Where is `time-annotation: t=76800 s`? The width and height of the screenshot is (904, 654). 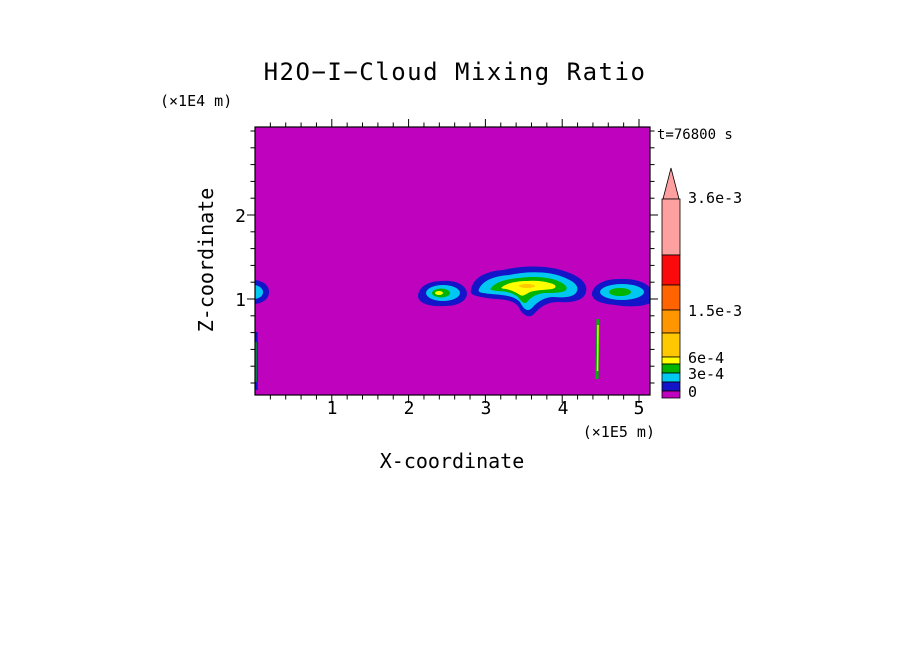
time-annotation: t=76800 s is located at coordinates (695, 135).